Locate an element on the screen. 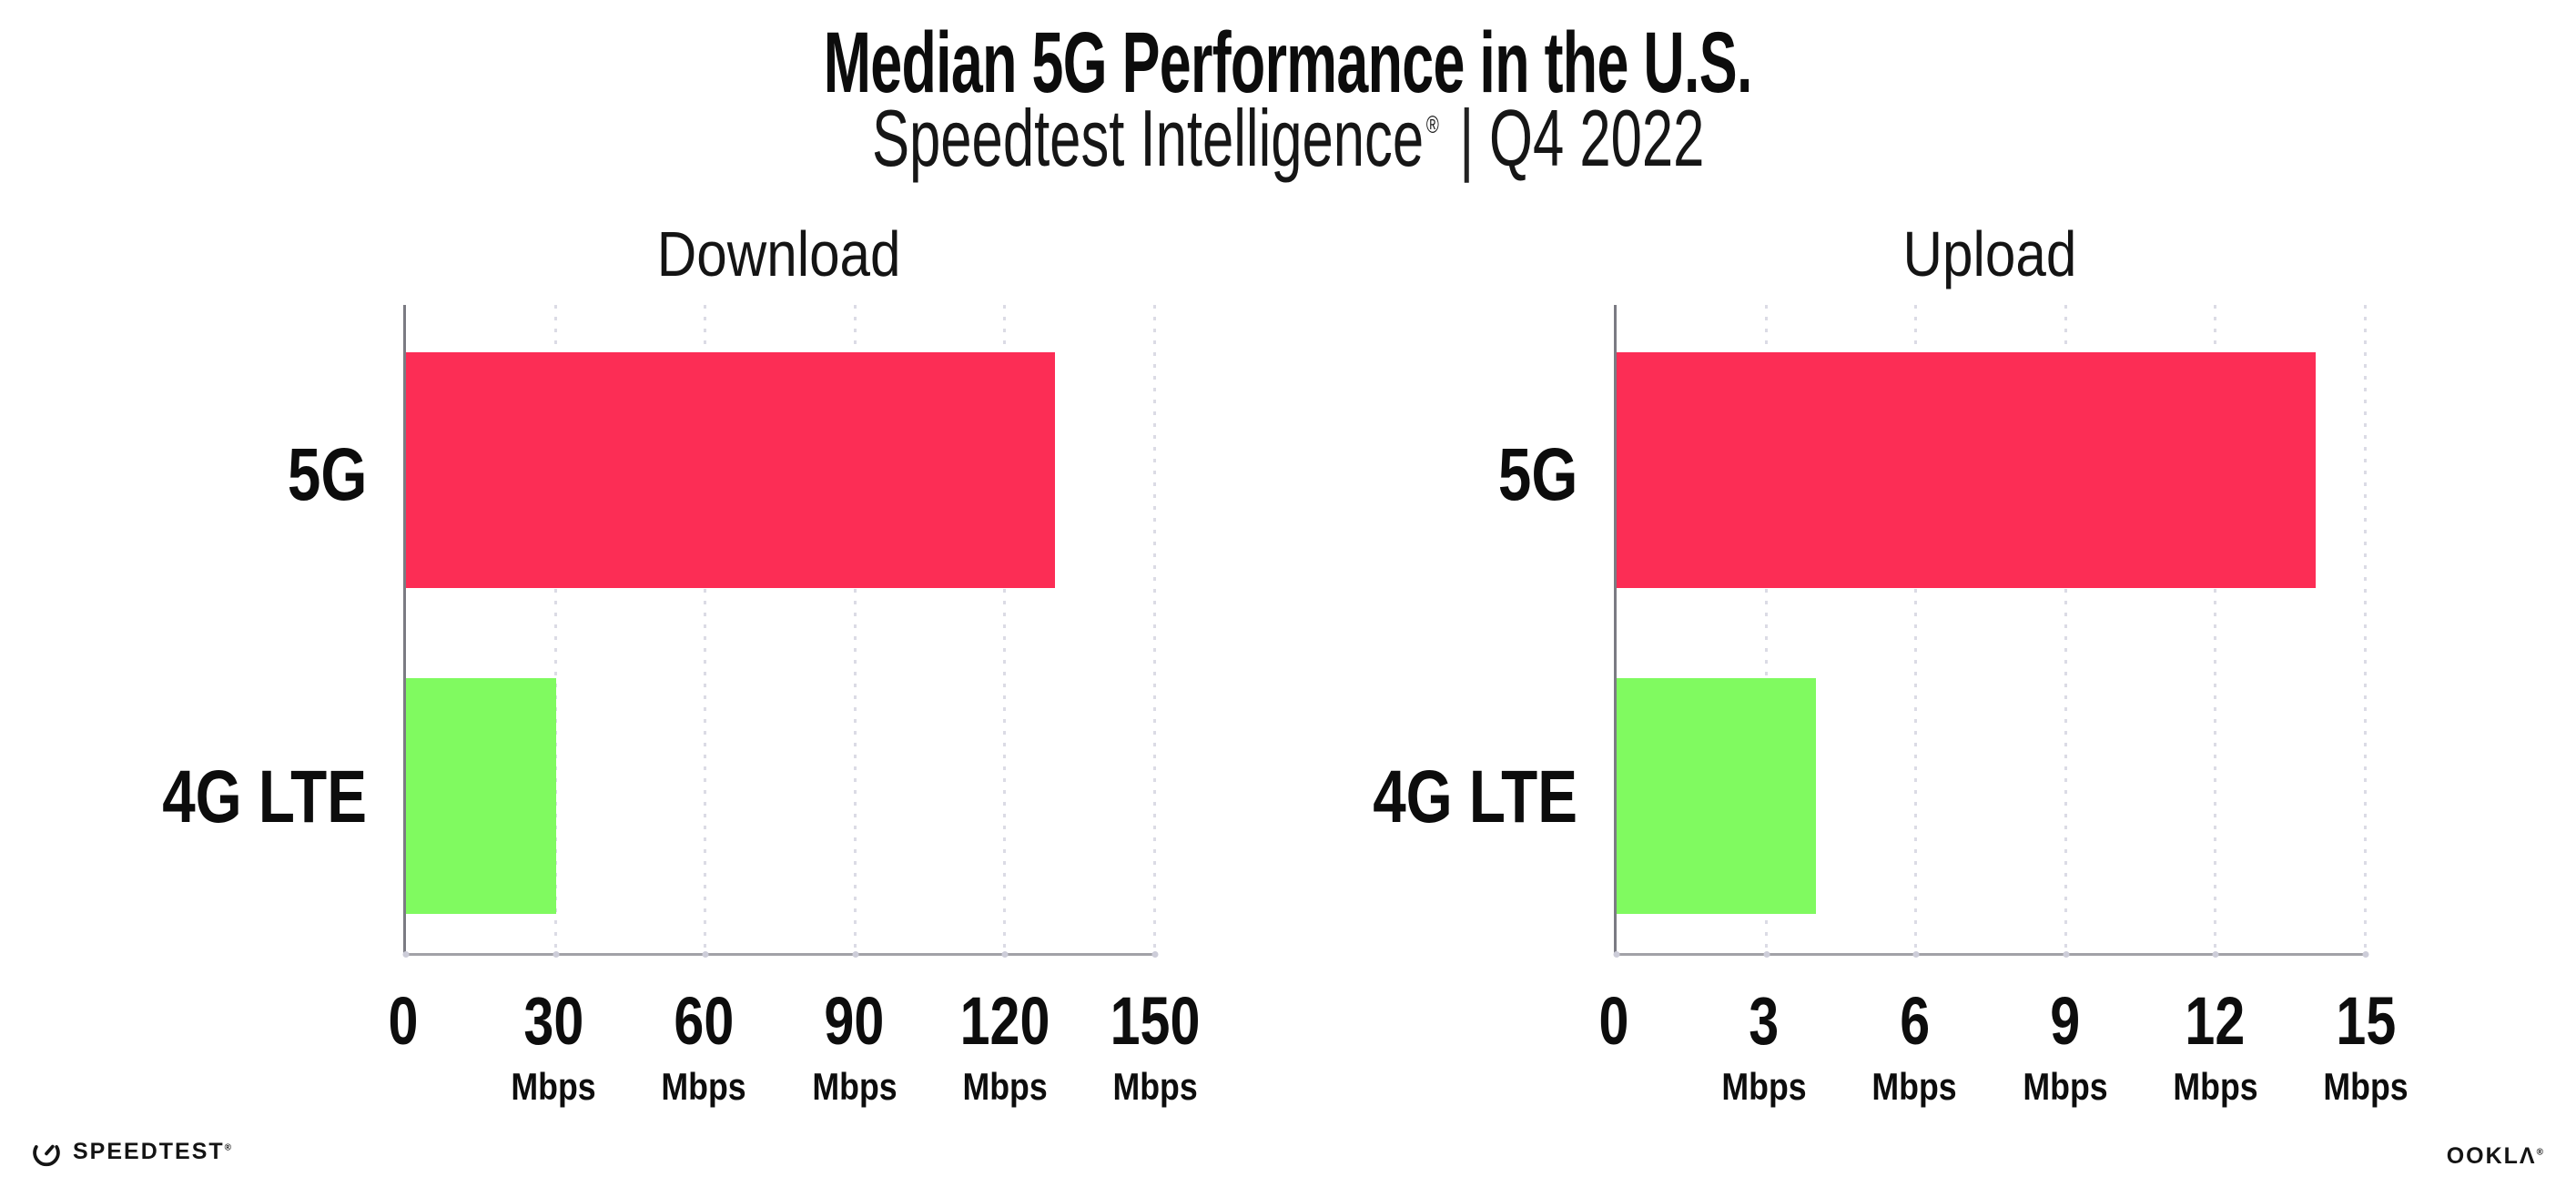 The height and width of the screenshot is (1197, 2576). page-title: Median 5G Performance in the U.S. is located at coordinates (1288, 63).